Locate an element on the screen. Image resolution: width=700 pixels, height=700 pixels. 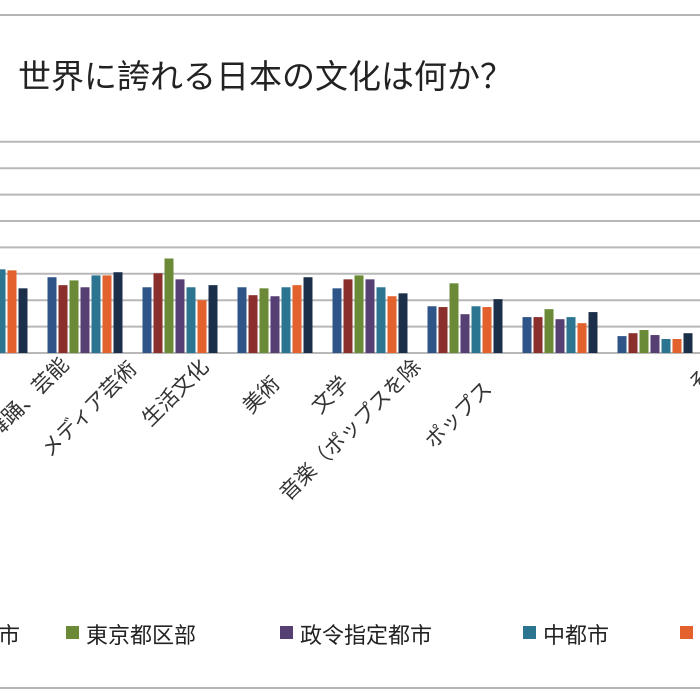
bars is located at coordinates (346, 305).